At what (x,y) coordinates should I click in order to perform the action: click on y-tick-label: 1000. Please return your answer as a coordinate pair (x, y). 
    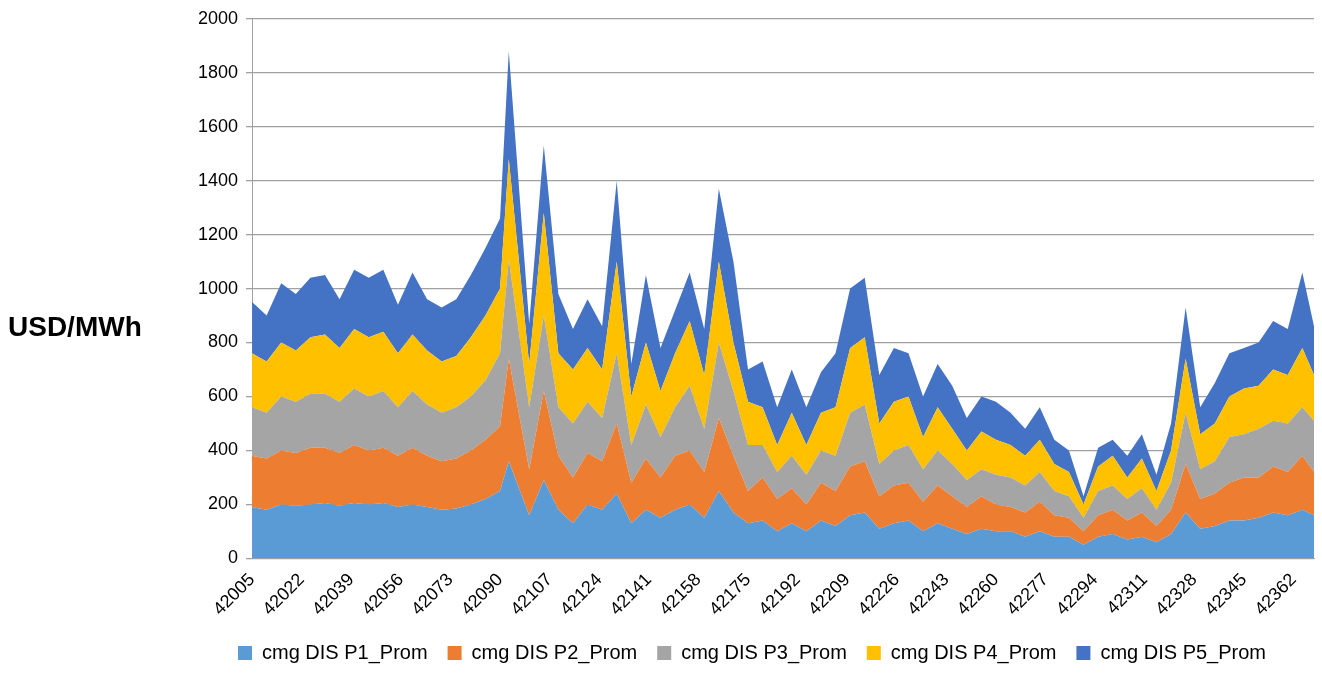
    Looking at the image, I should click on (218, 287).